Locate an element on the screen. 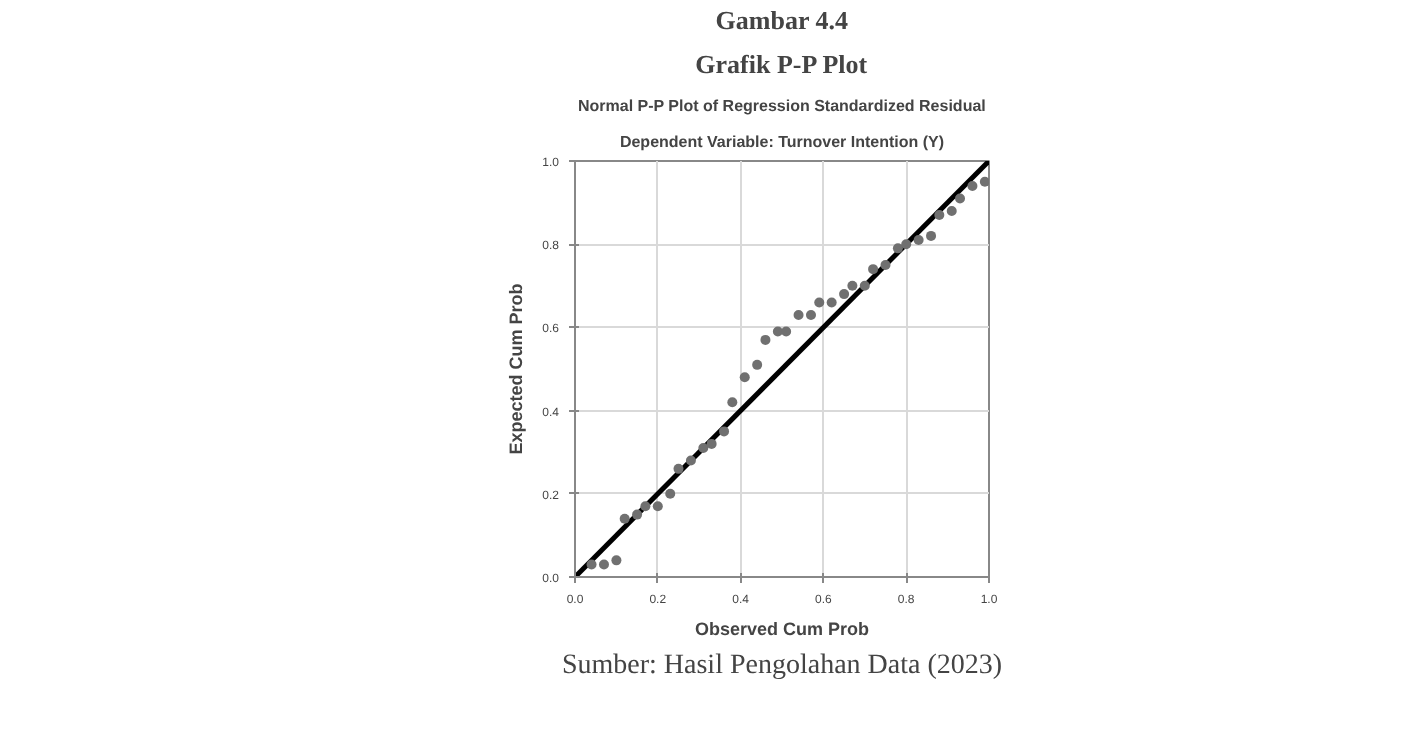  x-axis-title: Observed Cum Prob is located at coordinates (782, 629).